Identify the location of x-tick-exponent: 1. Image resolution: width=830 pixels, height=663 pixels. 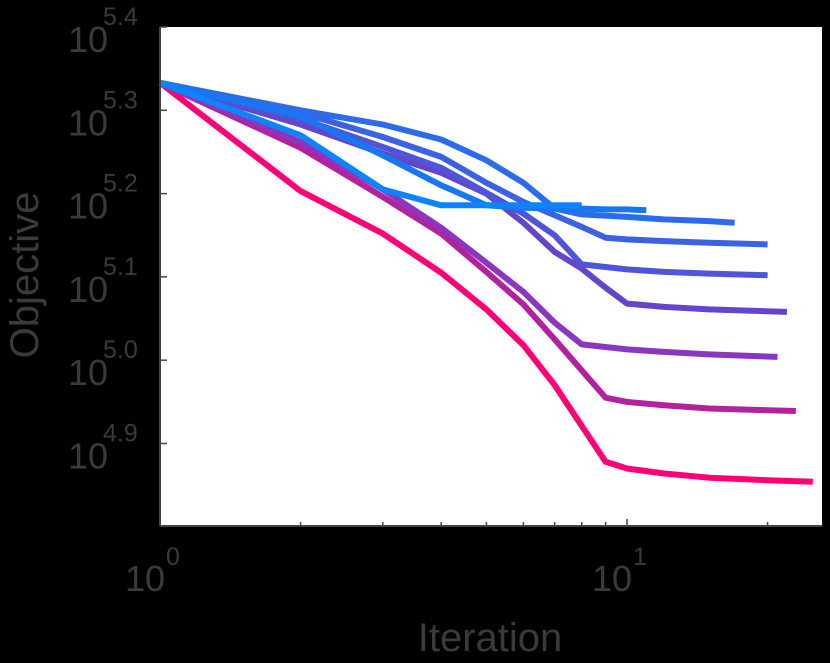
(640, 557).